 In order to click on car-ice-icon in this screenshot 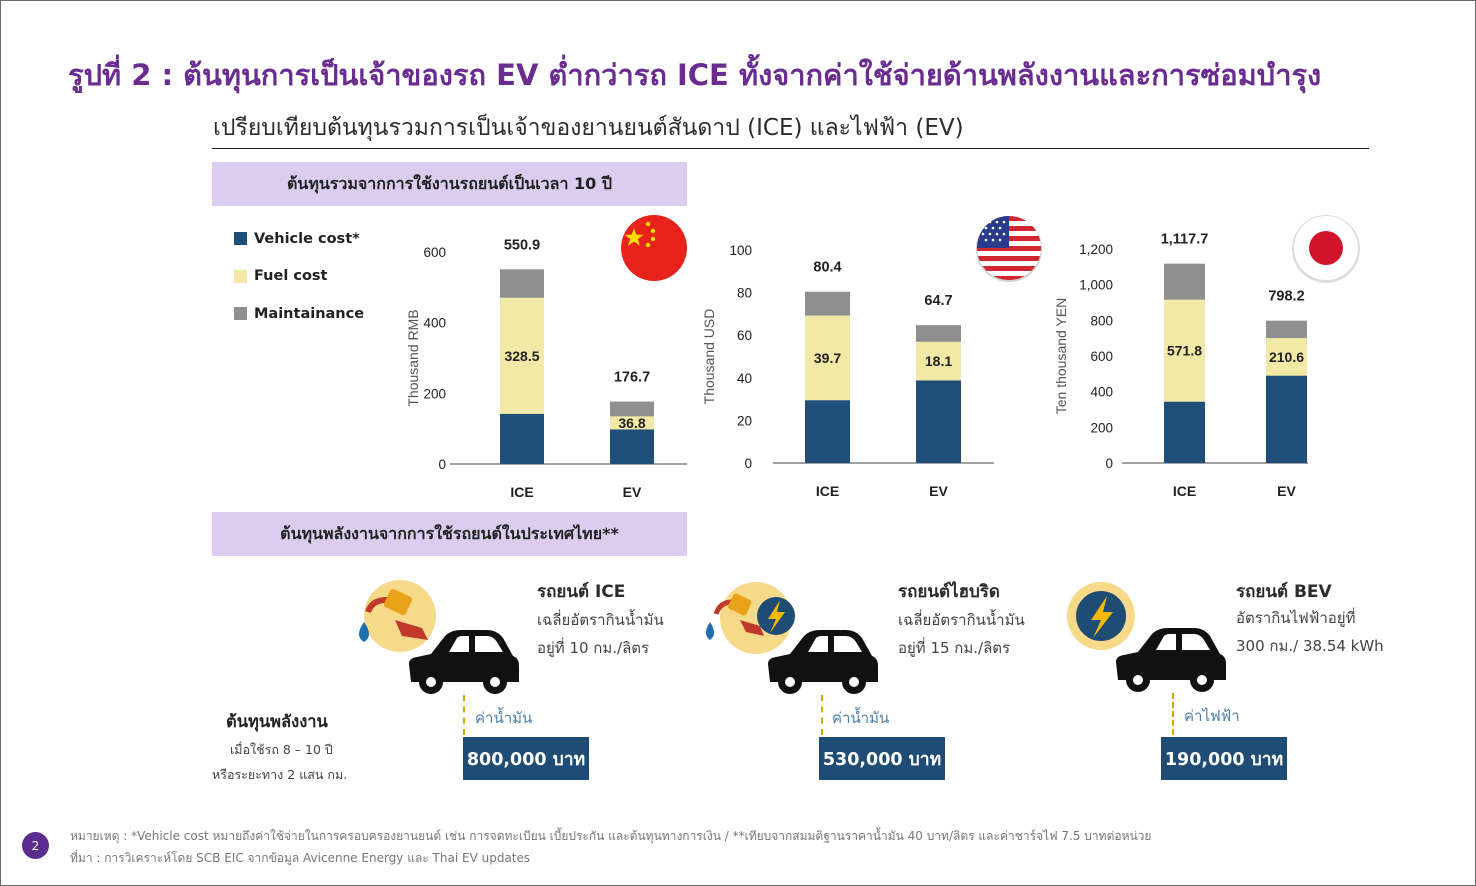, I will do `click(463, 662)`.